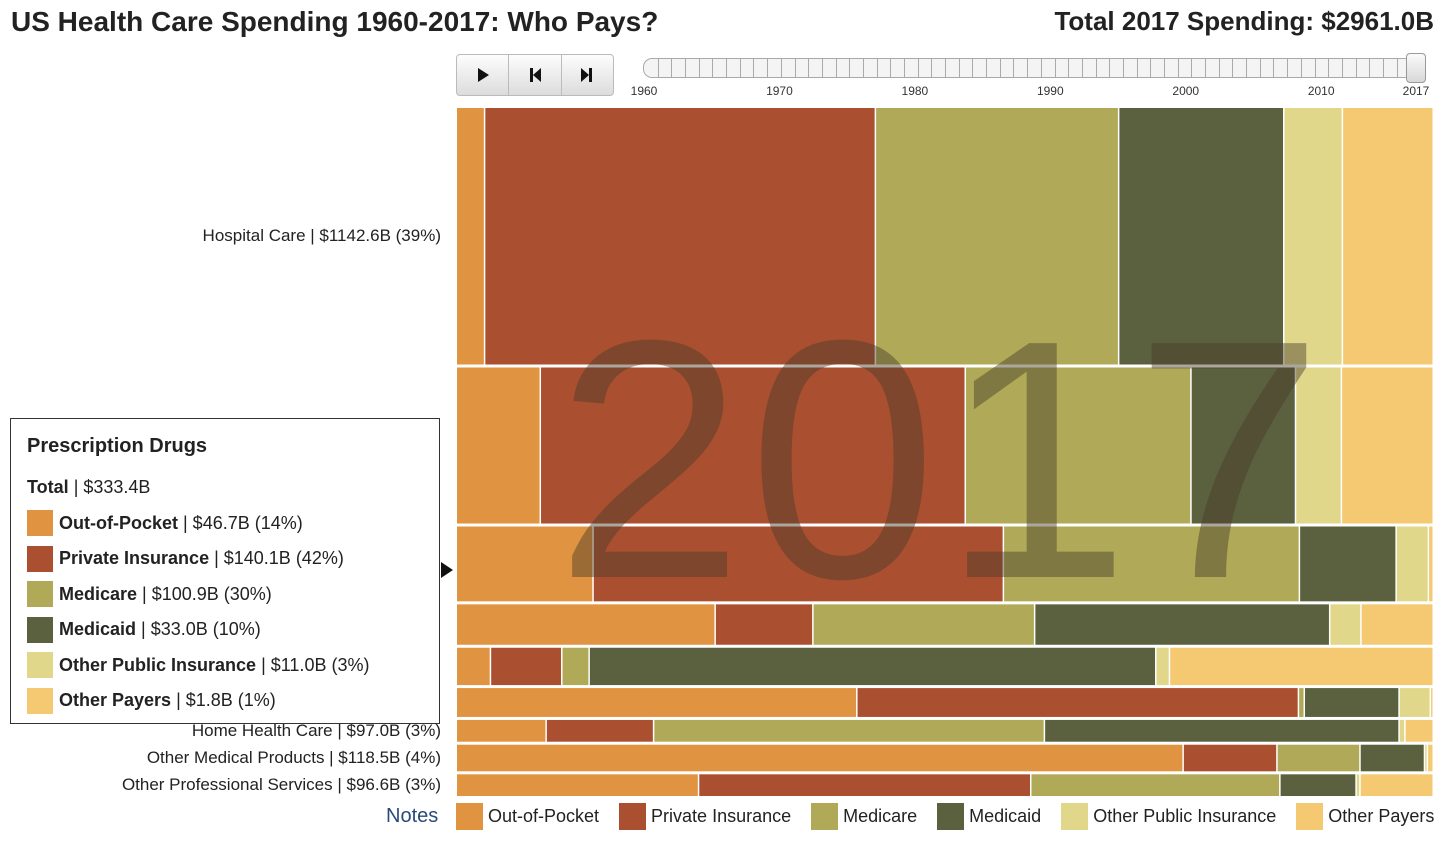  I want to click on legend-label: Private Insurance, so click(721, 816).